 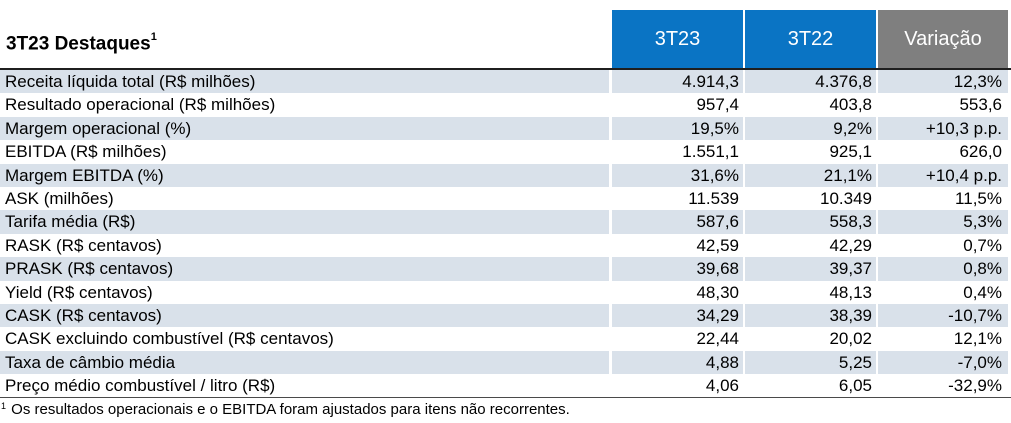 What do you see at coordinates (943, 222) in the screenshot?
I see `cell-variacao: 5,3%` at bounding box center [943, 222].